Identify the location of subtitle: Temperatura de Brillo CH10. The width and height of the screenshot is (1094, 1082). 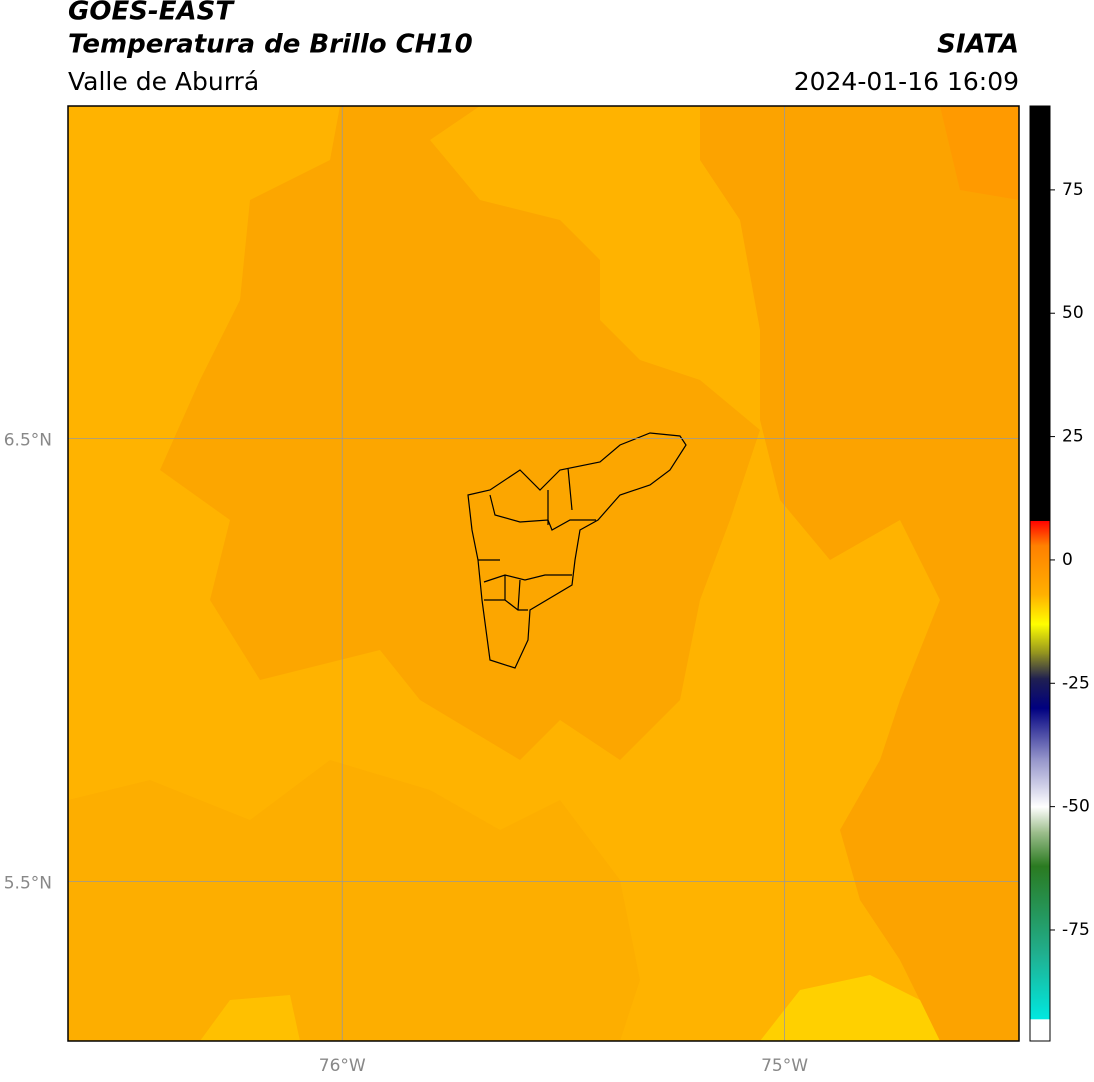
(270, 45).